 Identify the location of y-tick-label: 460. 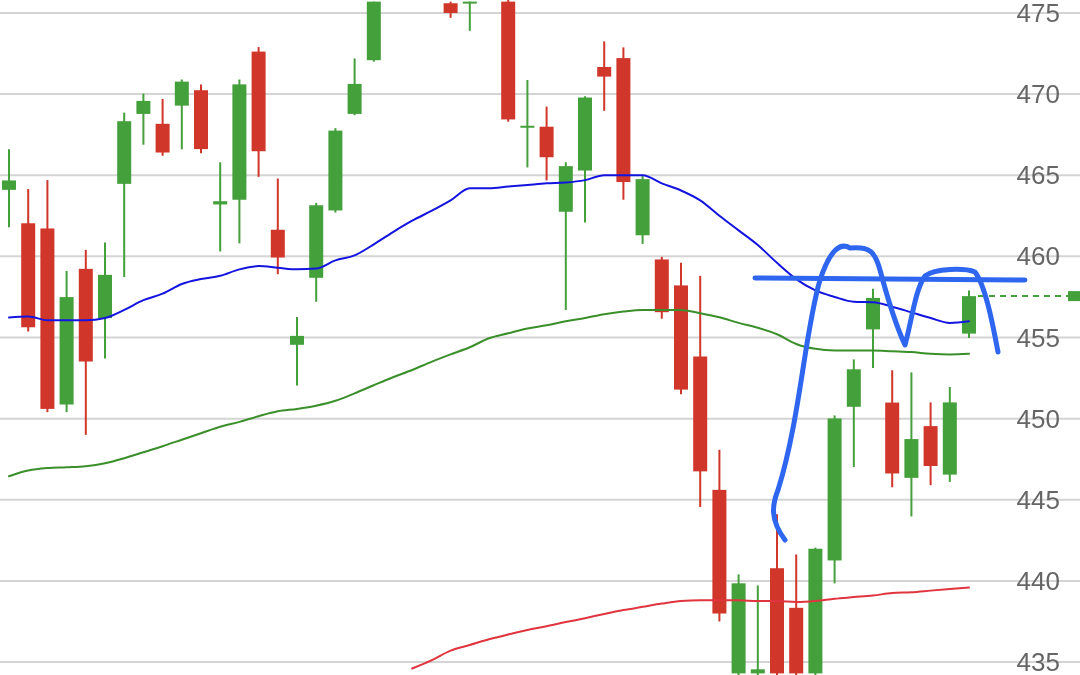
(1038, 256).